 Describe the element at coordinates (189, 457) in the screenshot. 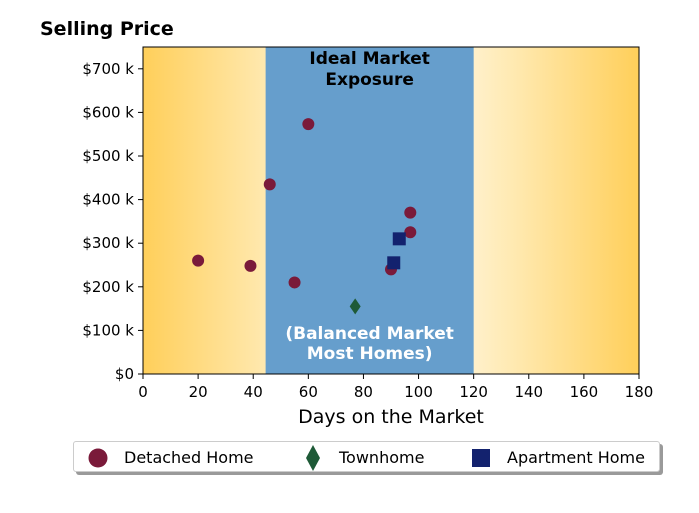

I see `legend-label-detached-home: Detached Home` at that location.